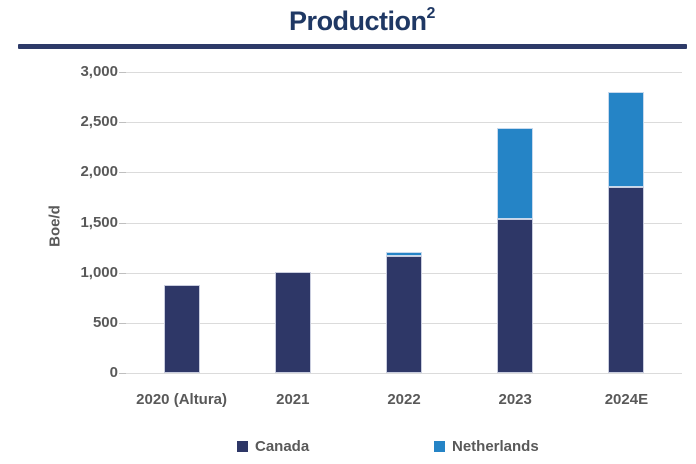  Describe the element at coordinates (99, 272) in the screenshot. I see `y-axis-tick-label: 1,000` at that location.